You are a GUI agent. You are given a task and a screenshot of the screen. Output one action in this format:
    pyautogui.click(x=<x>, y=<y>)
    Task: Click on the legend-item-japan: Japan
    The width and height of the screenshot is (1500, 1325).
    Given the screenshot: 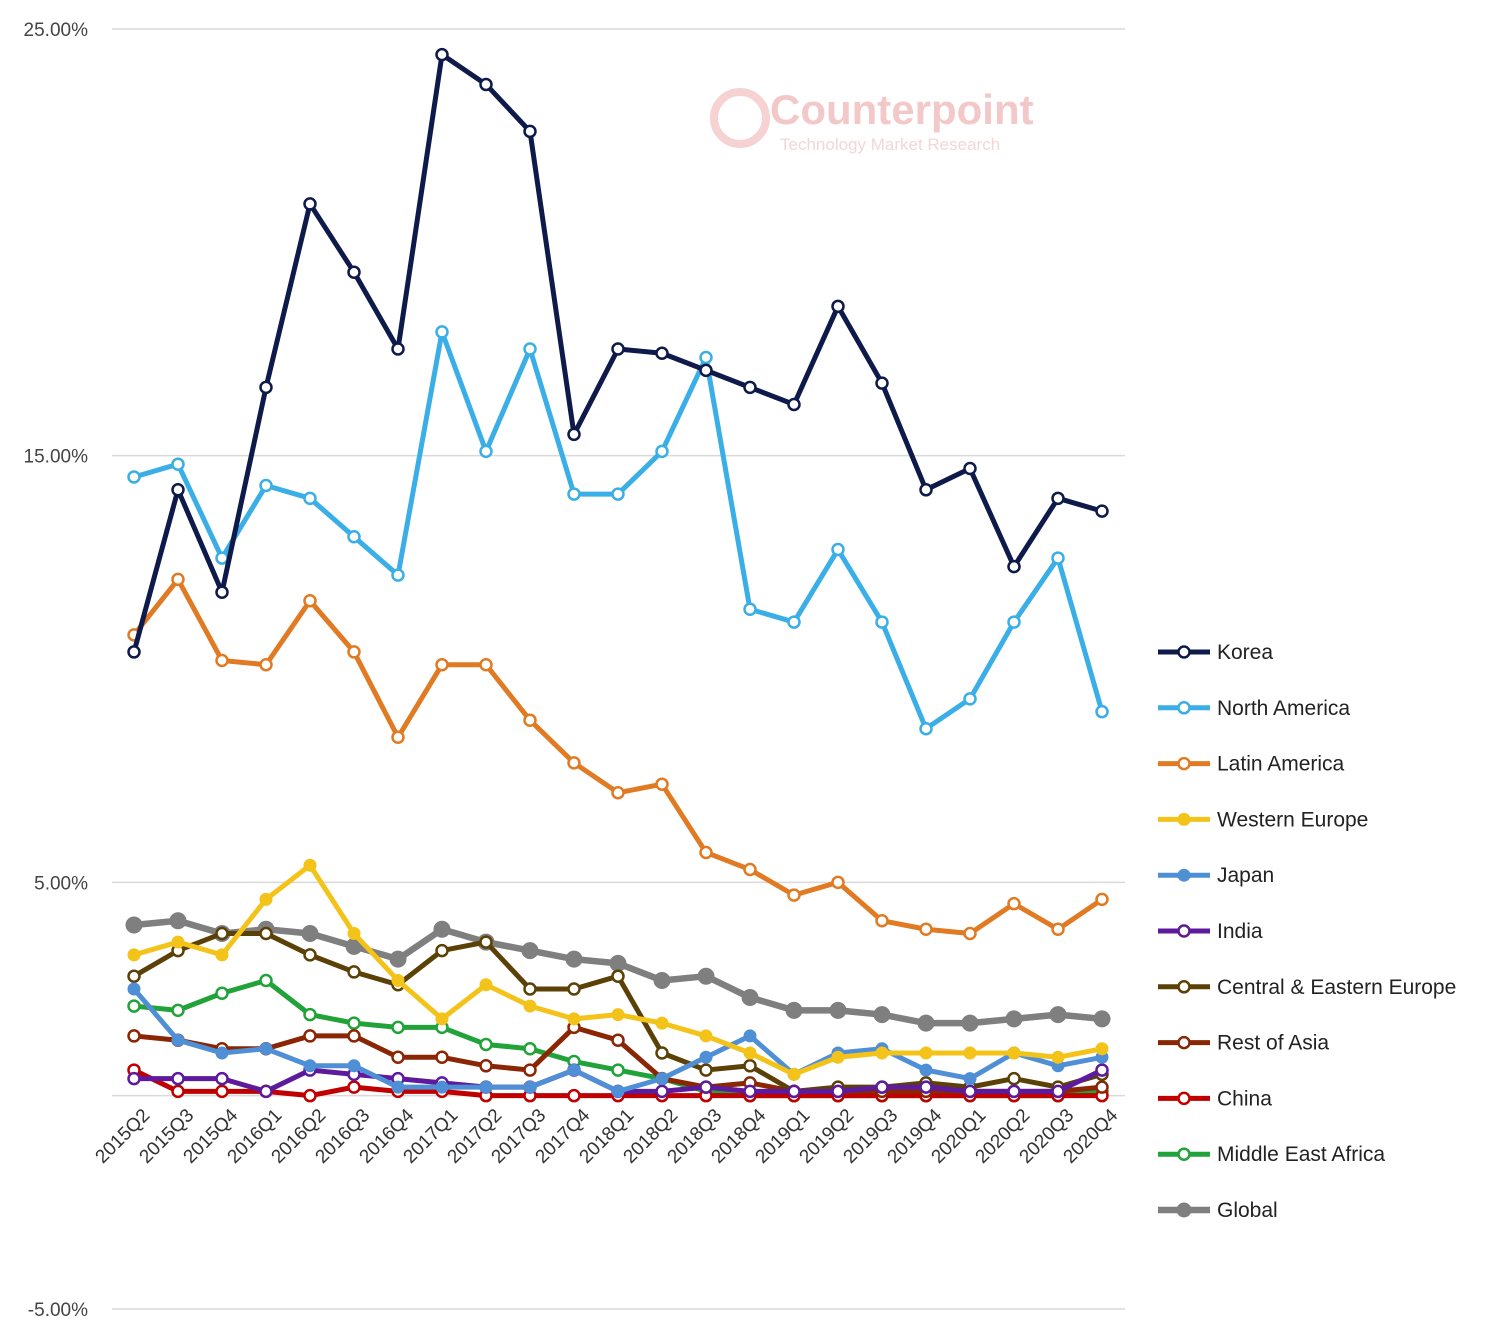 What is the action you would take?
    pyautogui.click(x=1216, y=875)
    